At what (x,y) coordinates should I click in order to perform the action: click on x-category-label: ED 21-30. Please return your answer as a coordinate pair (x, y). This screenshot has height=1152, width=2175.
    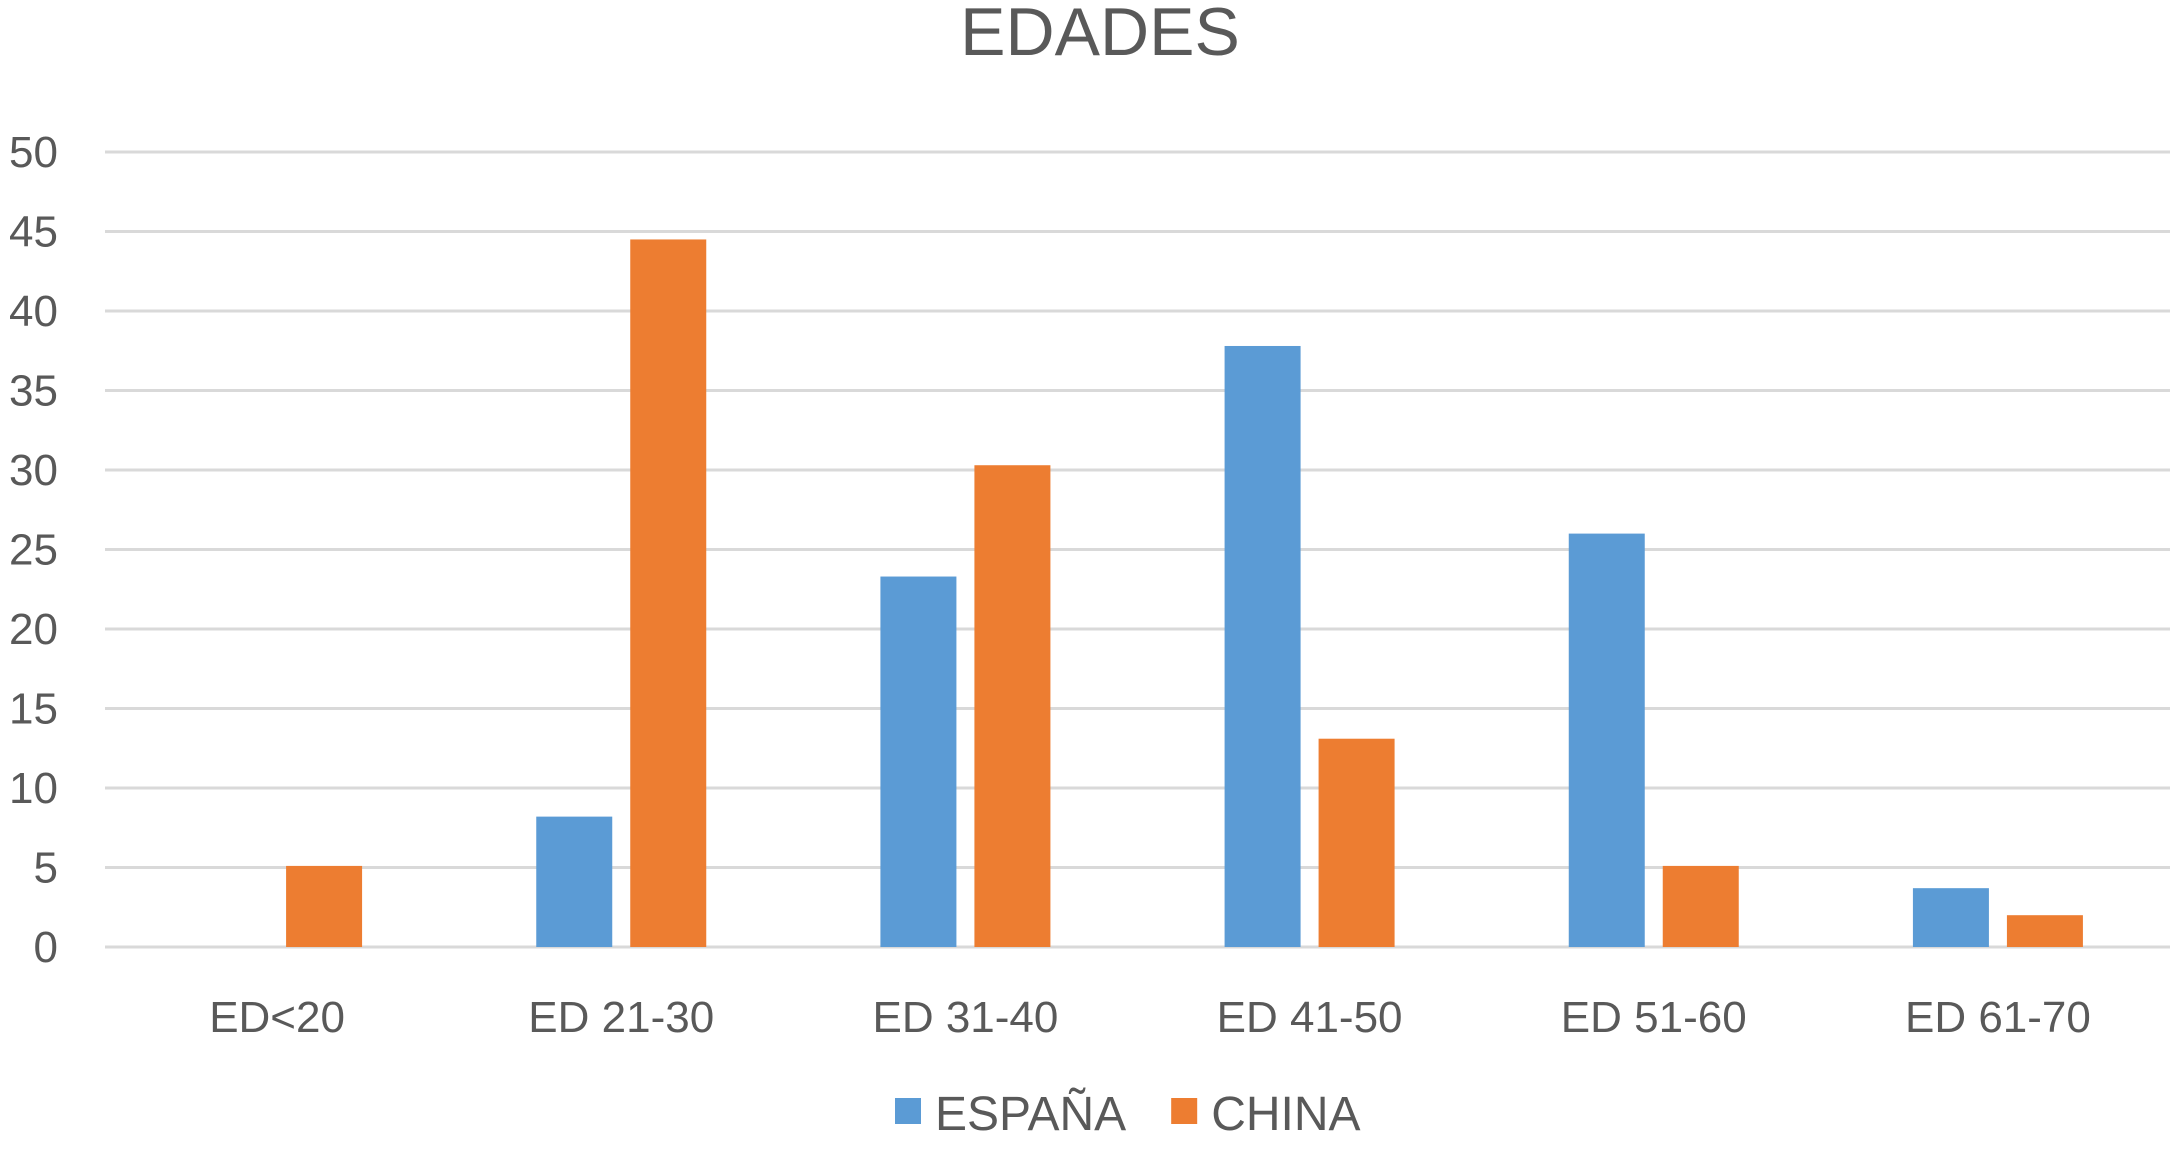
    Looking at the image, I should click on (621, 1017).